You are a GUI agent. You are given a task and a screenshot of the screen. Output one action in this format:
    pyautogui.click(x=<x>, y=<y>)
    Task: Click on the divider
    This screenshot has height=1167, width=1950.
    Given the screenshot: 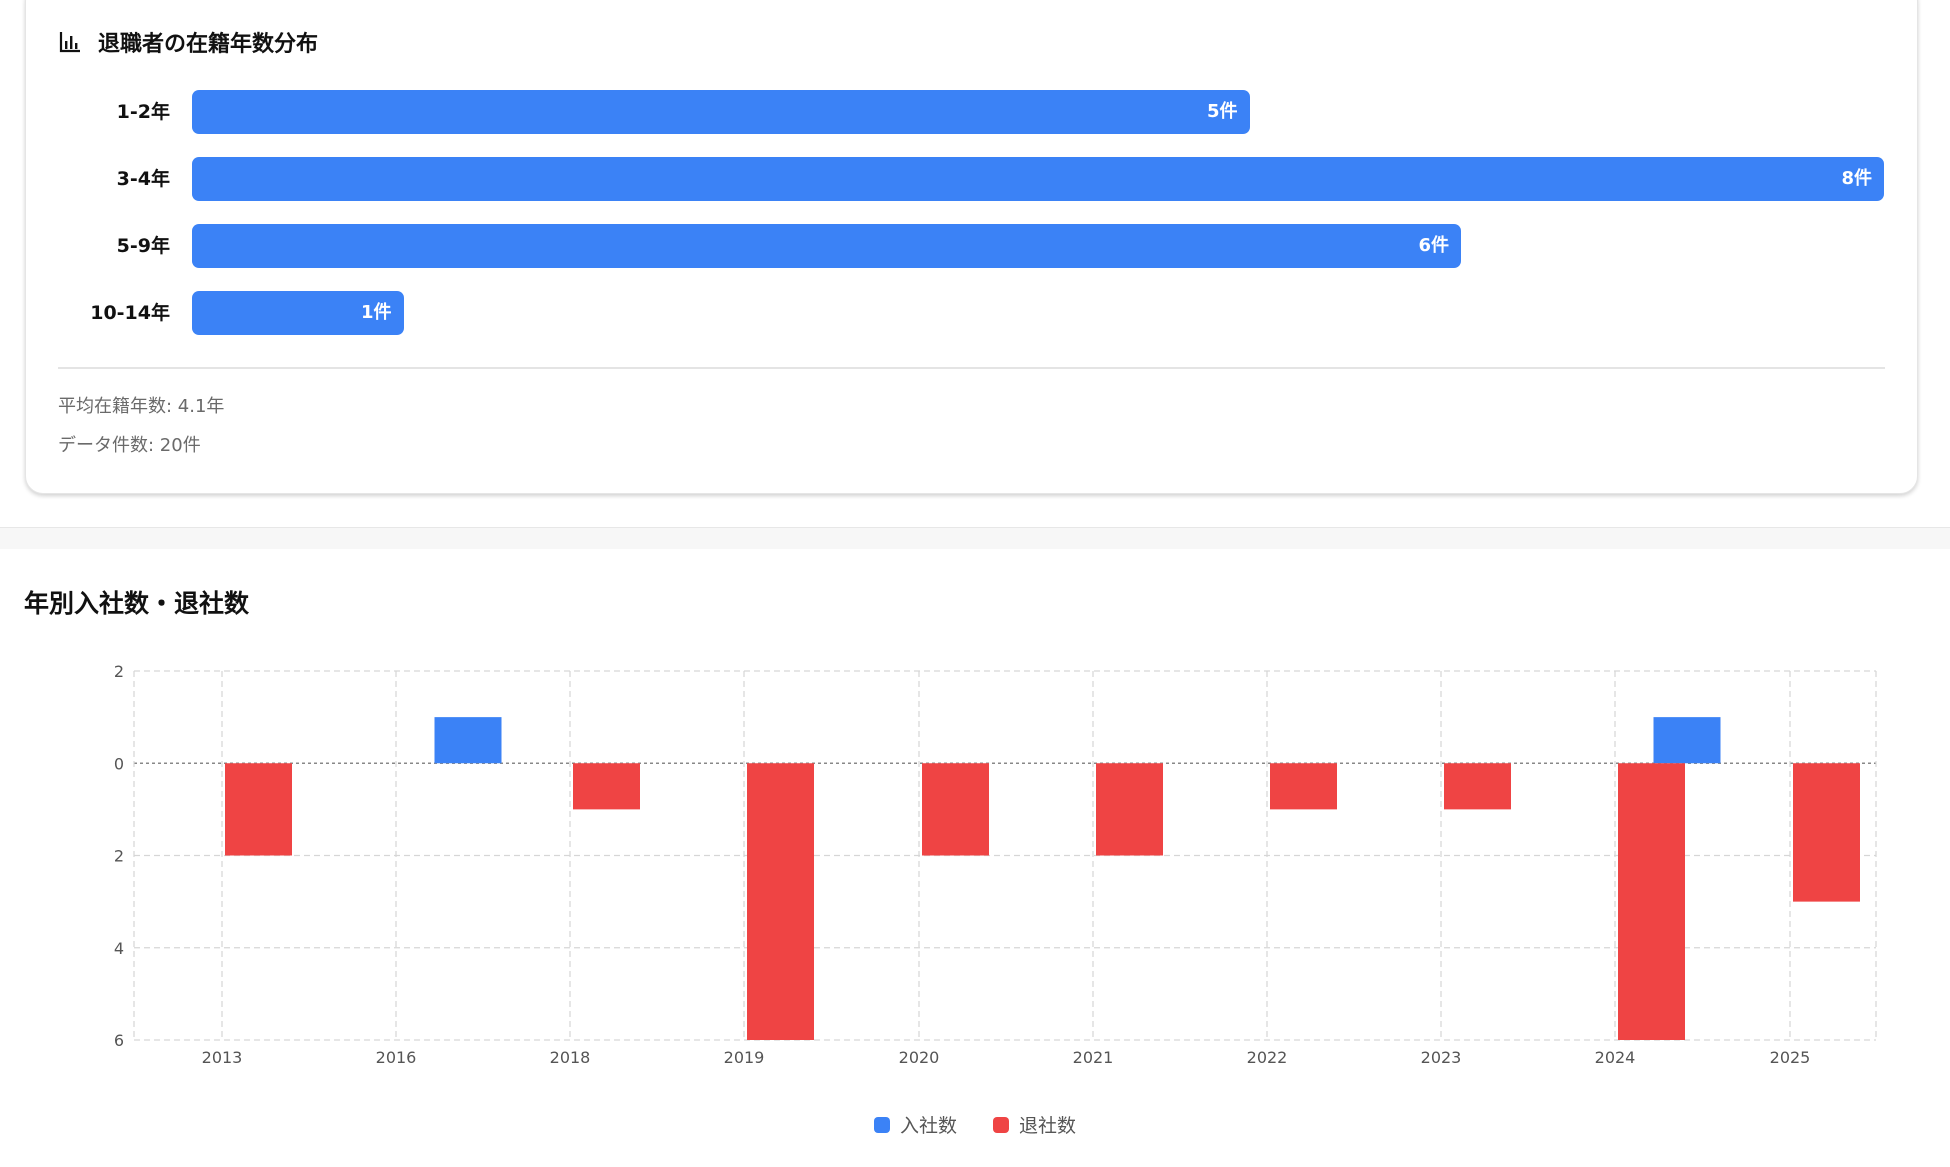 What is the action you would take?
    pyautogui.click(x=971, y=368)
    